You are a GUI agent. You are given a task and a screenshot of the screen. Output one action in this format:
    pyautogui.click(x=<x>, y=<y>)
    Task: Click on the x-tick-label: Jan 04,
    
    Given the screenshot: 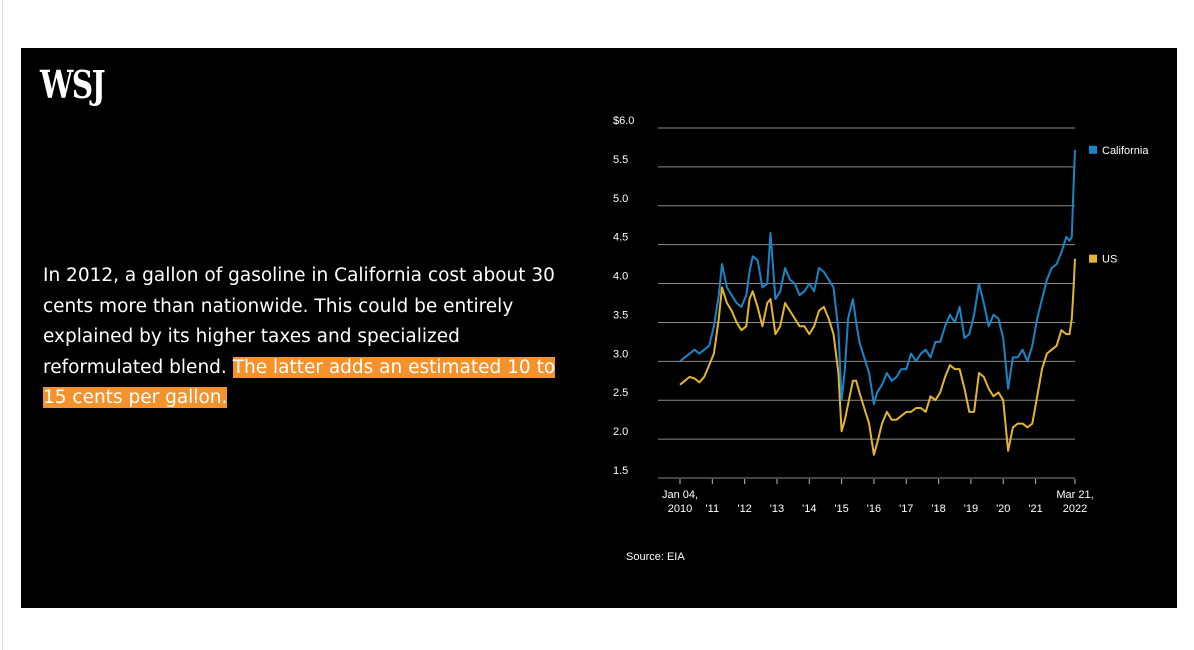 What is the action you would take?
    pyautogui.click(x=680, y=495)
    